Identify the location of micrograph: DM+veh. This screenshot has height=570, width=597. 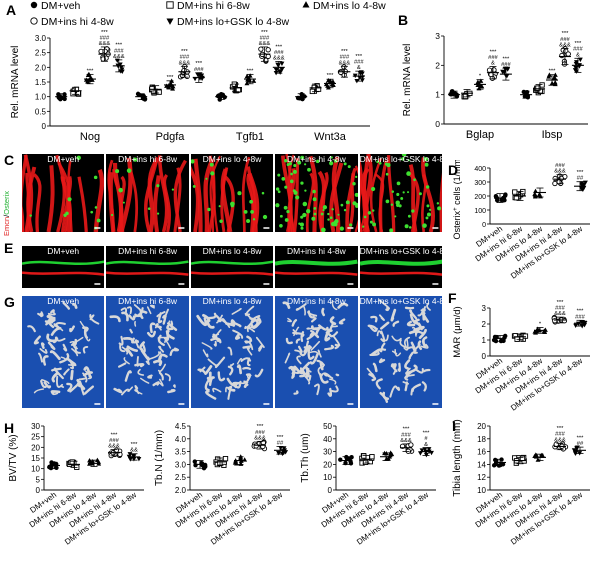
(63, 267).